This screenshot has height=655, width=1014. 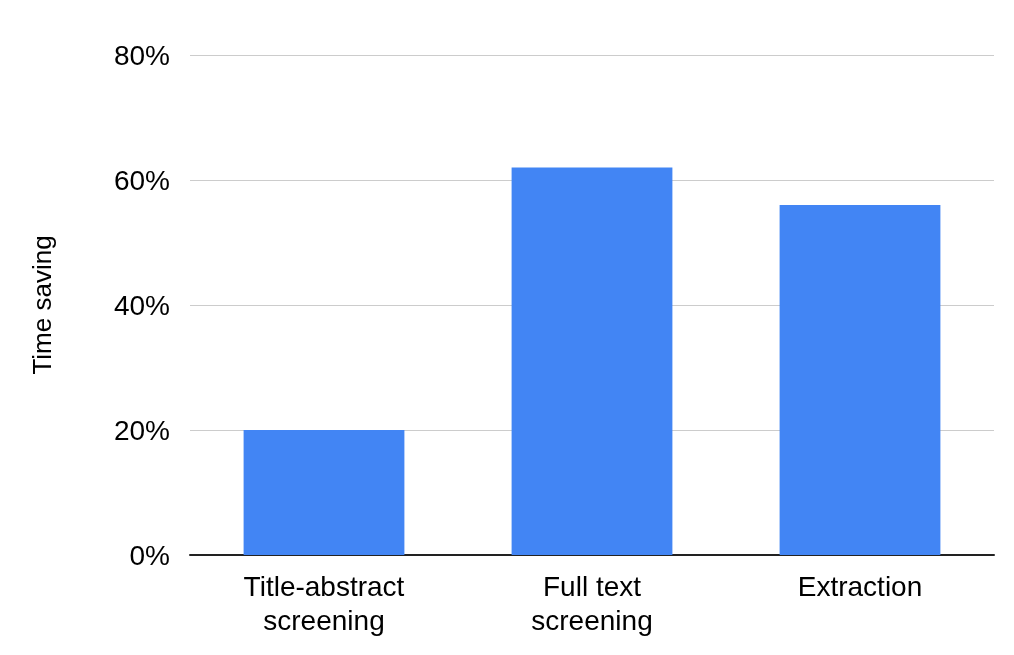 I want to click on y-tick-label: 40%, so click(x=141, y=305).